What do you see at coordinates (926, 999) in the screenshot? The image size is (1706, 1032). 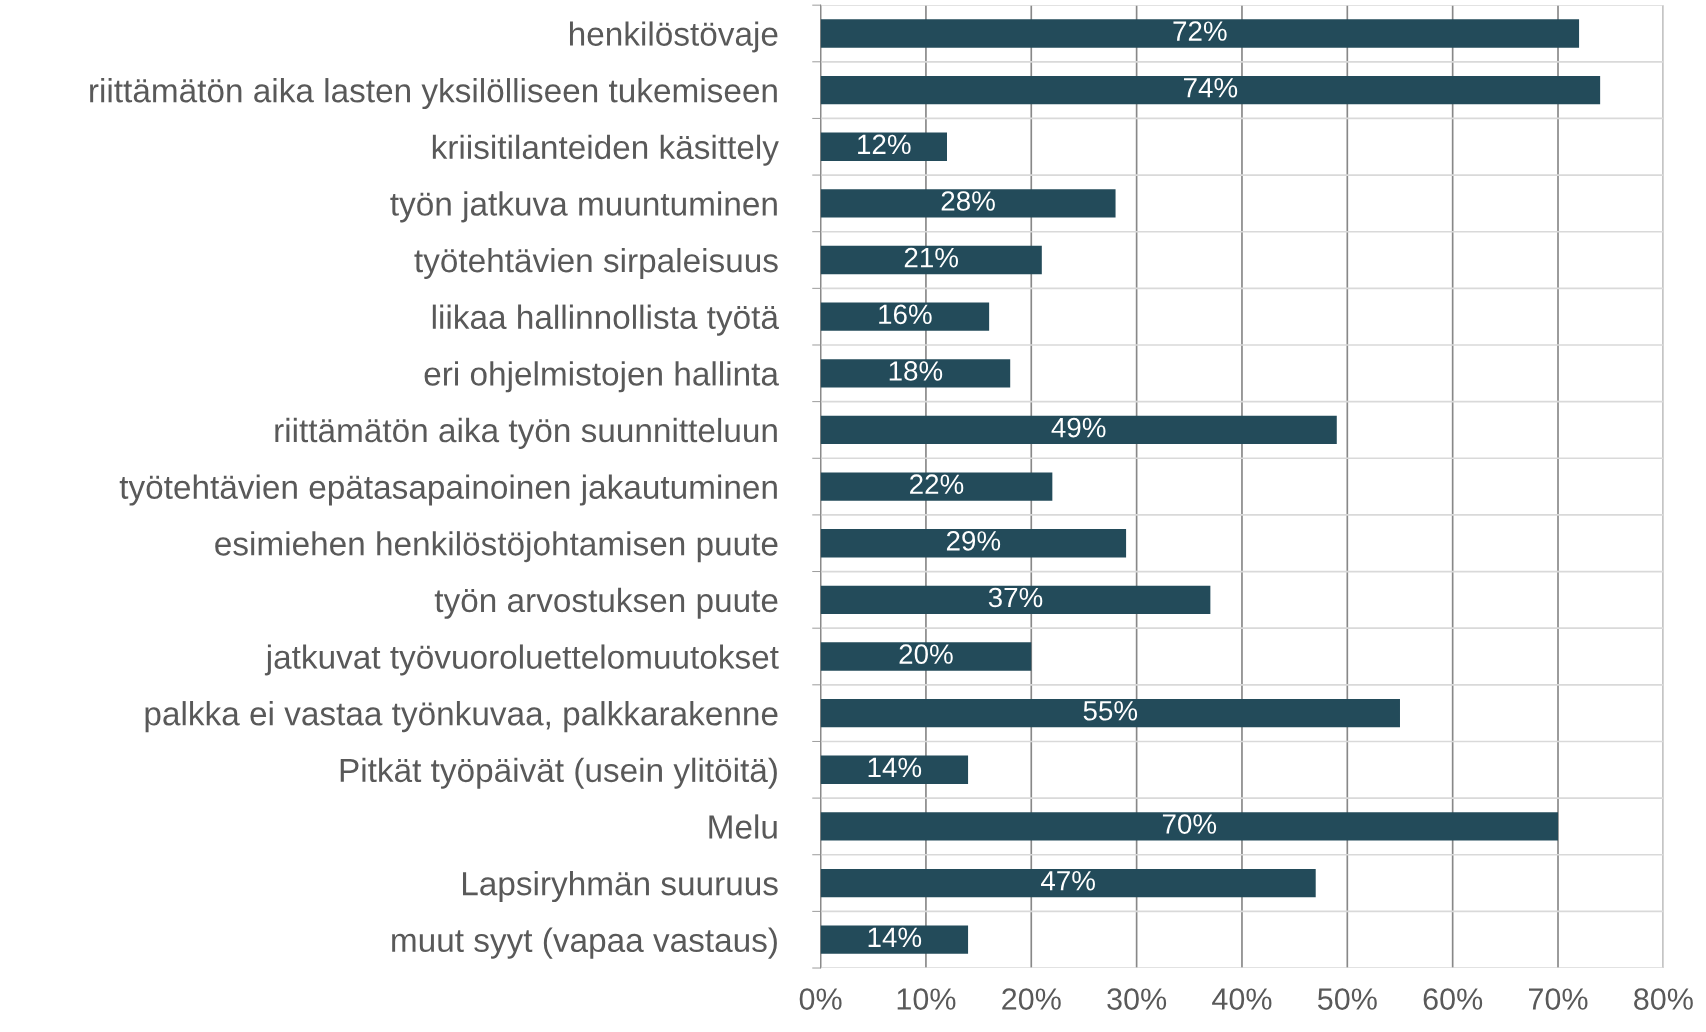 I see `x-tick-label: 10%` at bounding box center [926, 999].